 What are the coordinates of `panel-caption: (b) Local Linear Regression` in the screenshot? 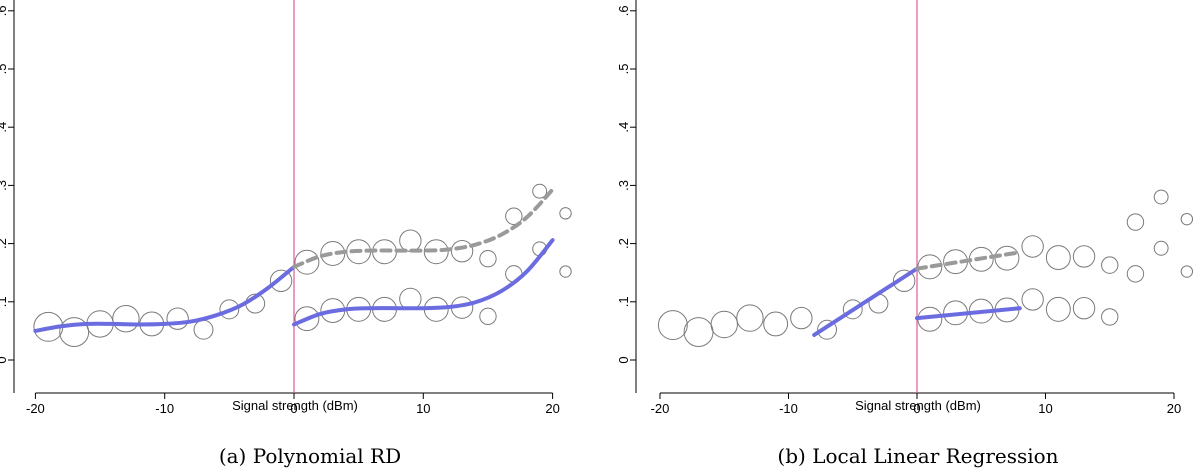 It's located at (917, 456).